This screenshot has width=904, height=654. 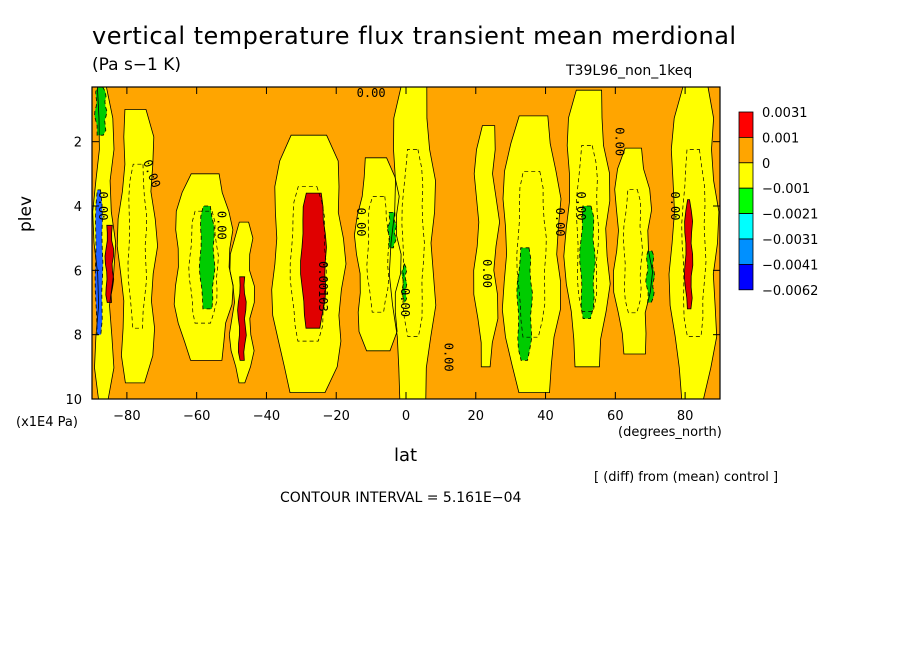 What do you see at coordinates (545, 416) in the screenshot?
I see `x-tick-label: 40` at bounding box center [545, 416].